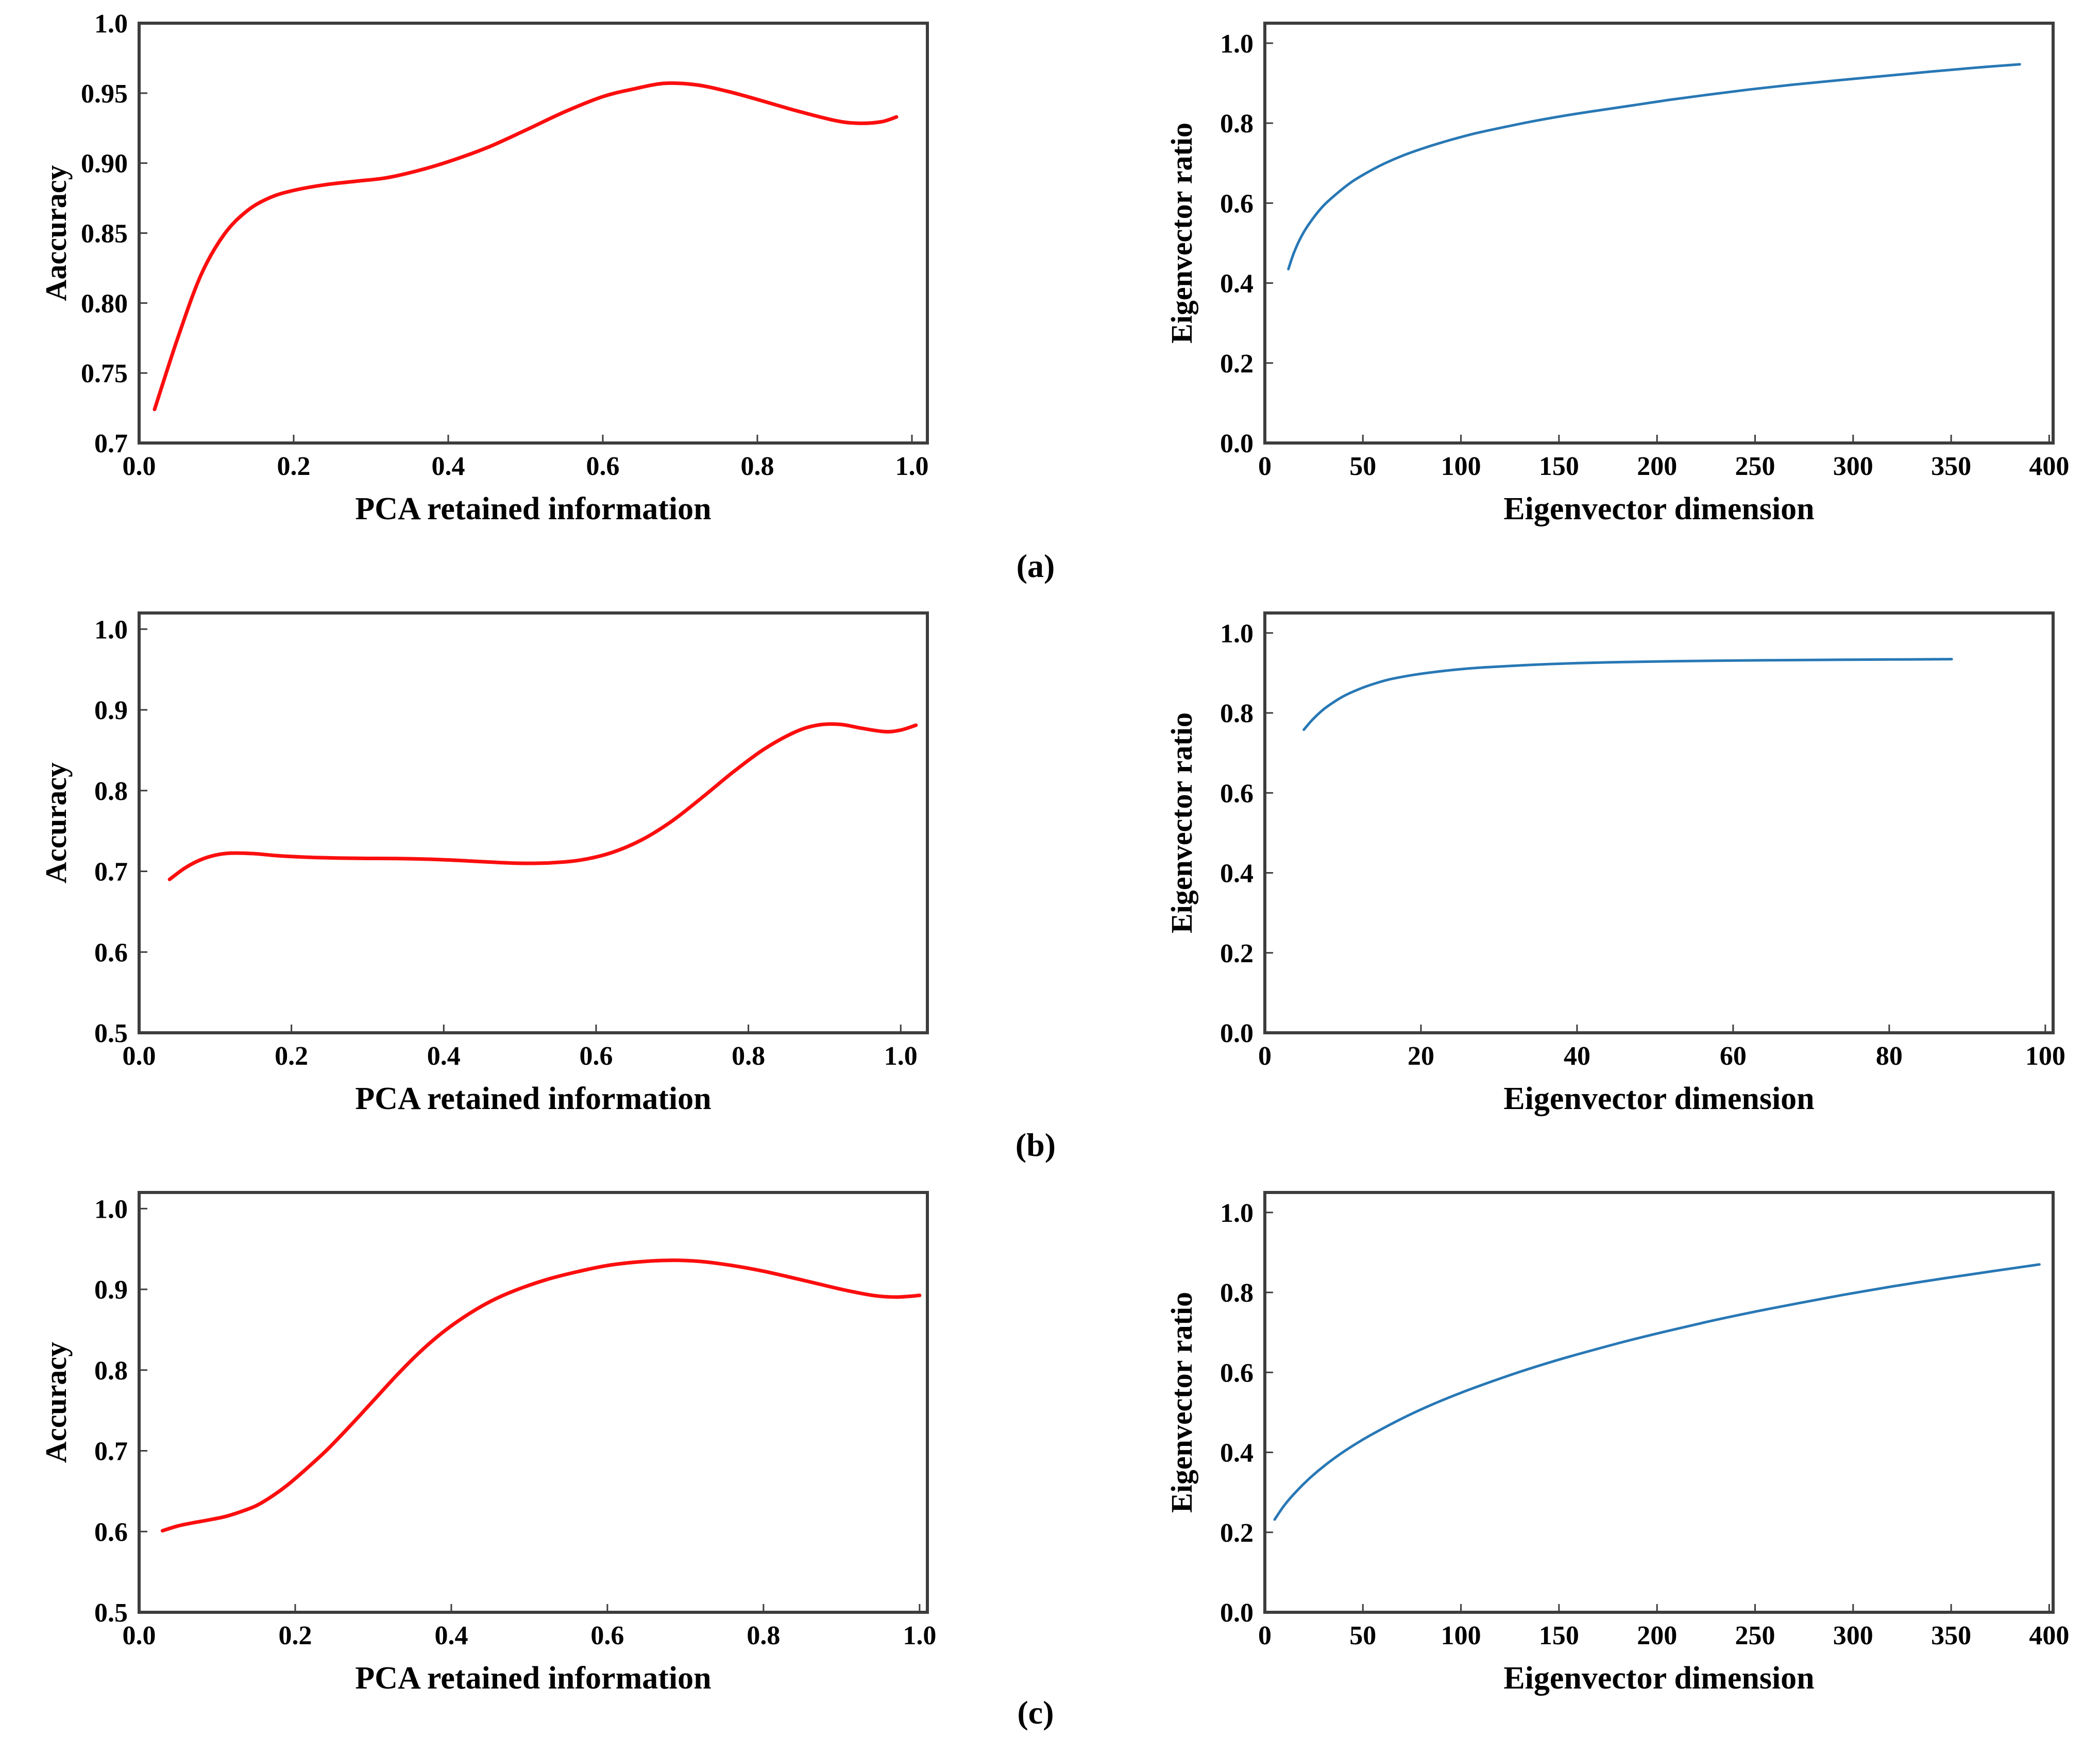  What do you see at coordinates (1755, 1635) in the screenshot?
I see `x-tick-label: 250` at bounding box center [1755, 1635].